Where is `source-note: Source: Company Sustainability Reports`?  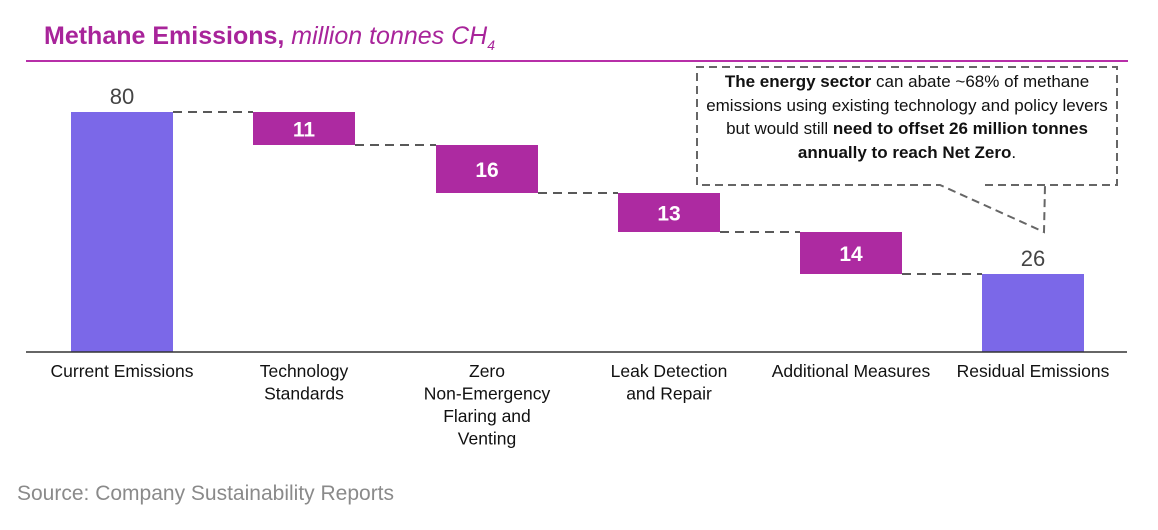 source-note: Source: Company Sustainability Reports is located at coordinates (206, 493).